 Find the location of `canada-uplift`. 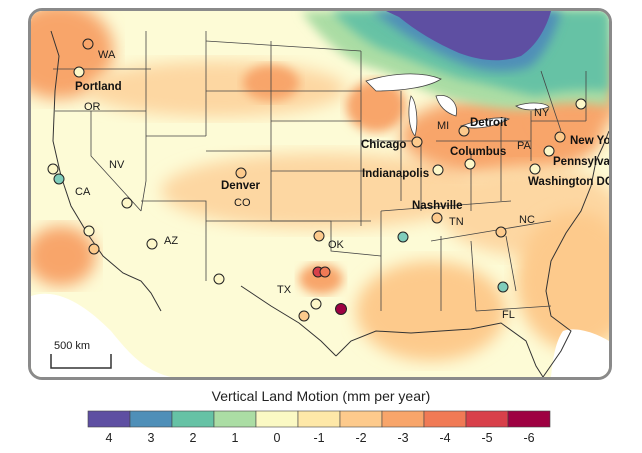

canada-uplift is located at coordinates (455, 60).